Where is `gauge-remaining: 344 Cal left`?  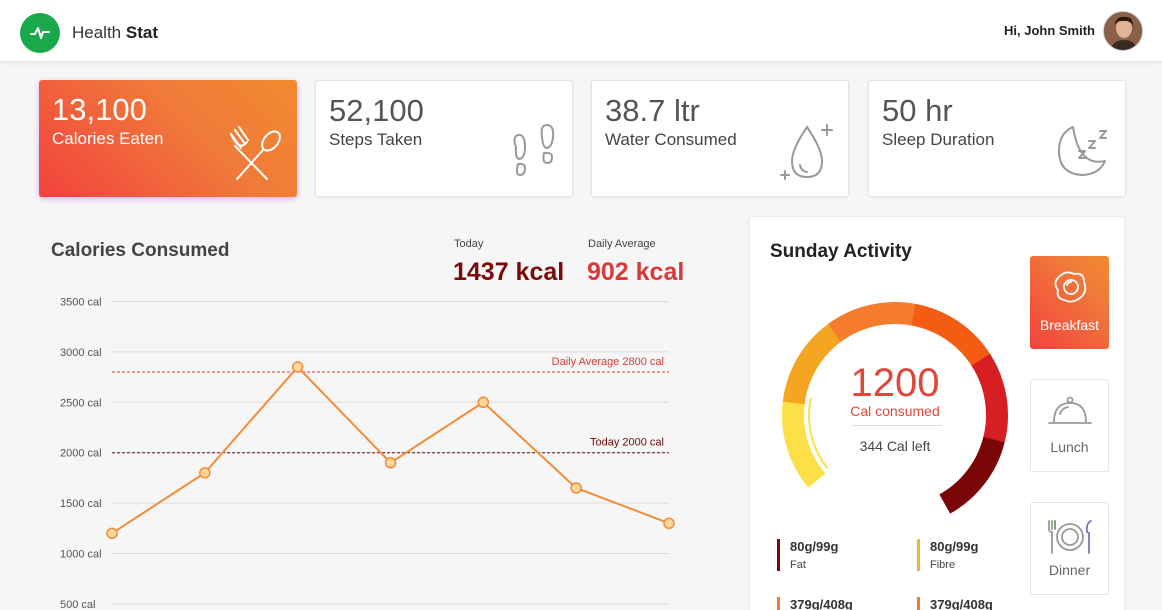 gauge-remaining: 344 Cal left is located at coordinates (895, 446).